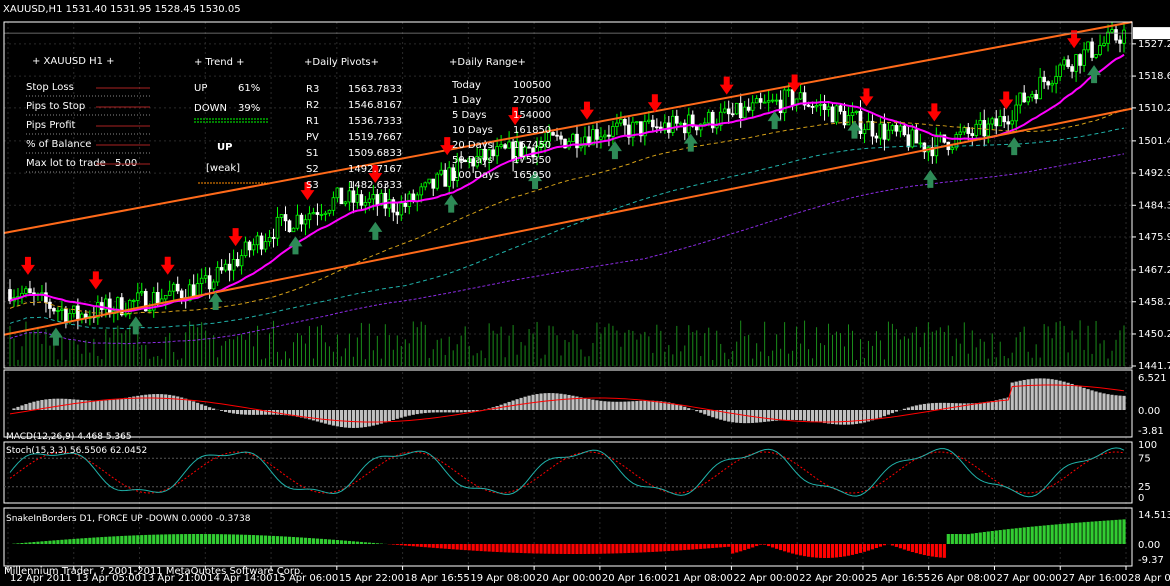 The height and width of the screenshot is (586, 1170). What do you see at coordinates (1152, 378) in the screenshot?
I see `macd-tick-label: 6.521` at bounding box center [1152, 378].